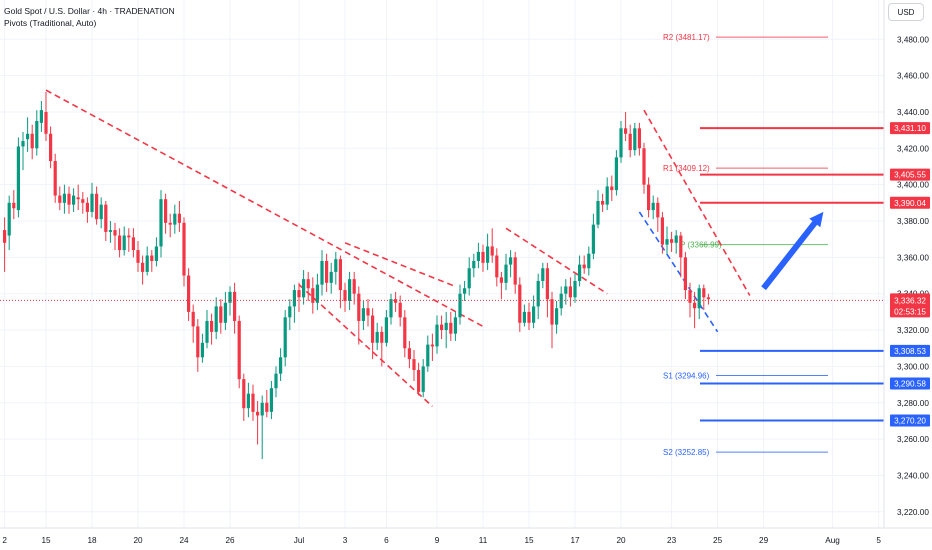 This screenshot has width=932, height=550. I want to click on y-tick-label: 3,360.00, so click(913, 257).